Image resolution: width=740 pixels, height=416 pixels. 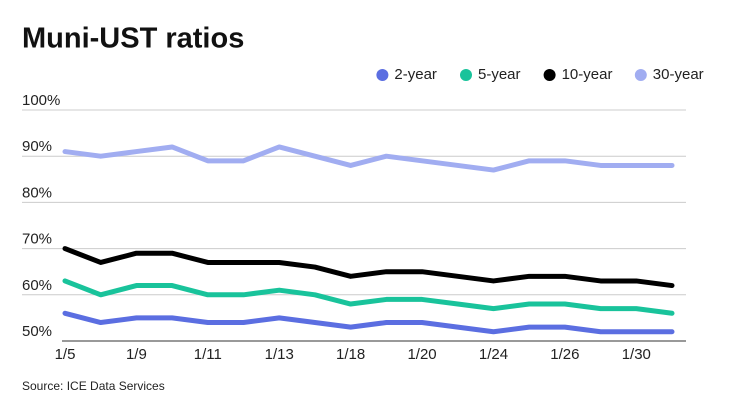 What do you see at coordinates (415, 74) in the screenshot?
I see `legend-label: 2-year` at bounding box center [415, 74].